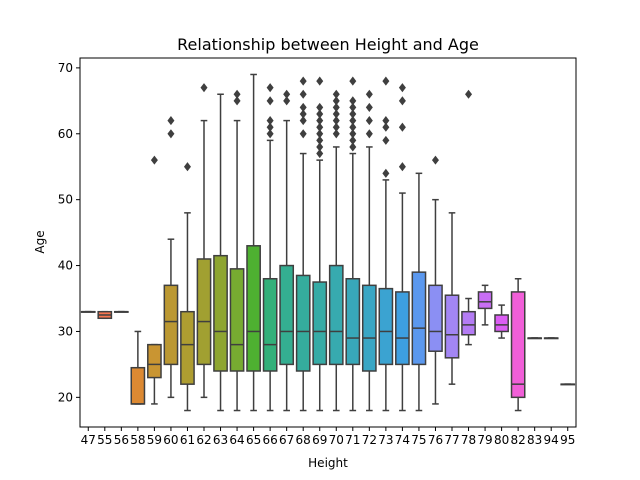  I want to click on x-tick-label: 77, so click(451, 440).